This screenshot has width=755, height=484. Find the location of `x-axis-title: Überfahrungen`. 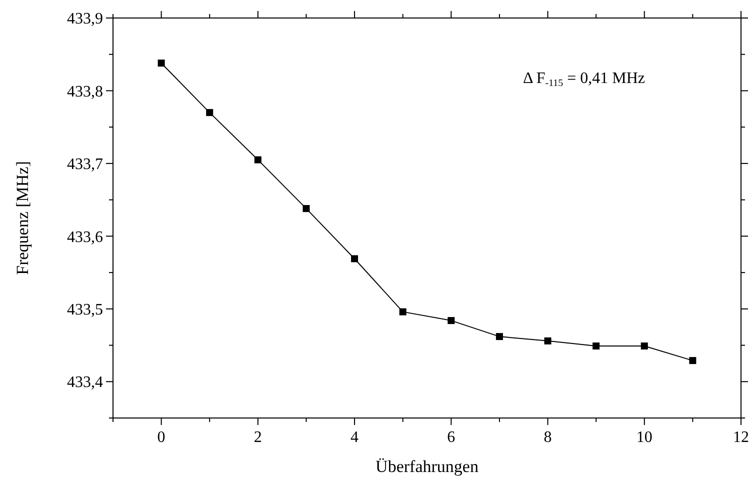

x-axis-title: Überfahrungen is located at coordinates (427, 466).